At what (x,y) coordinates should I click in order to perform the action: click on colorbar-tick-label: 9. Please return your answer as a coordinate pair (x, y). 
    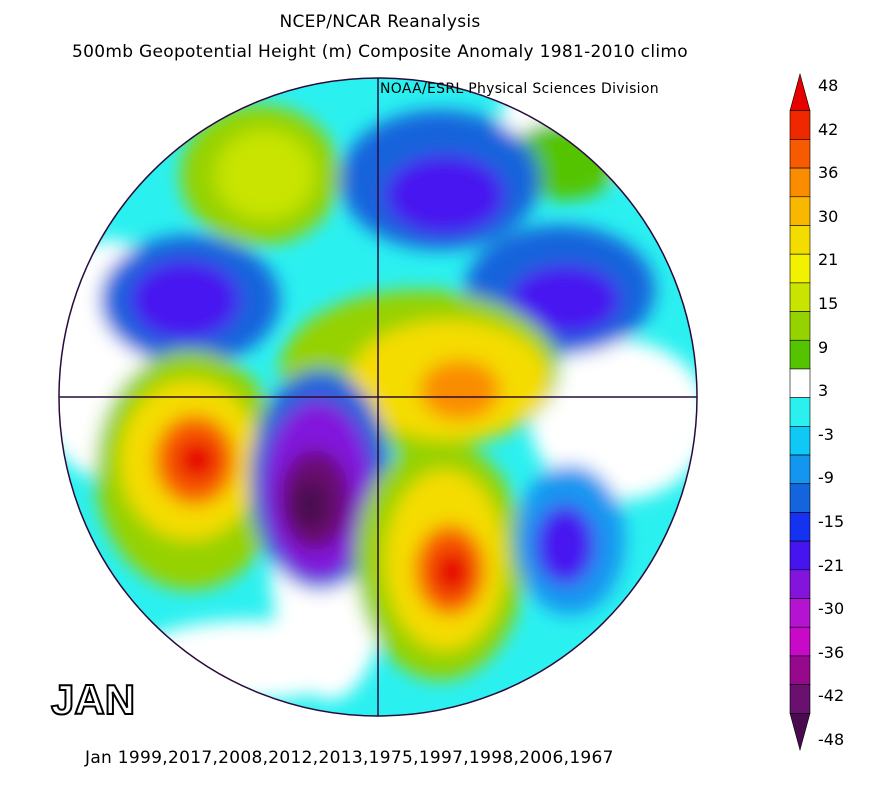
    Looking at the image, I should click on (823, 347).